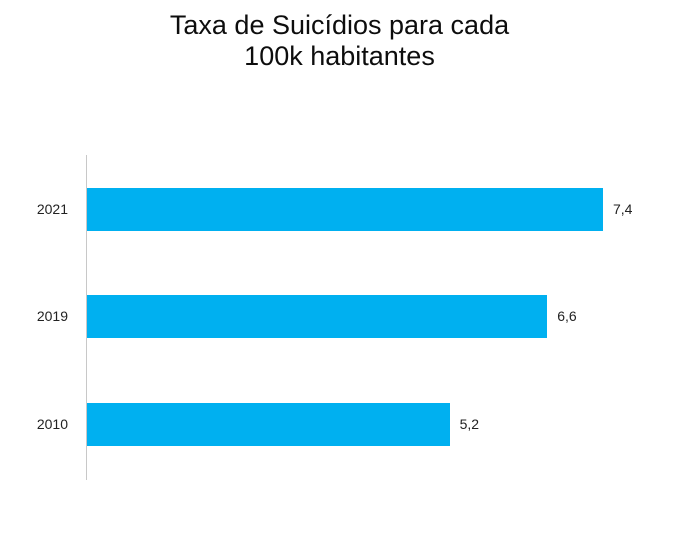 The image size is (679, 542). I want to click on bar-2019, so click(317, 316).